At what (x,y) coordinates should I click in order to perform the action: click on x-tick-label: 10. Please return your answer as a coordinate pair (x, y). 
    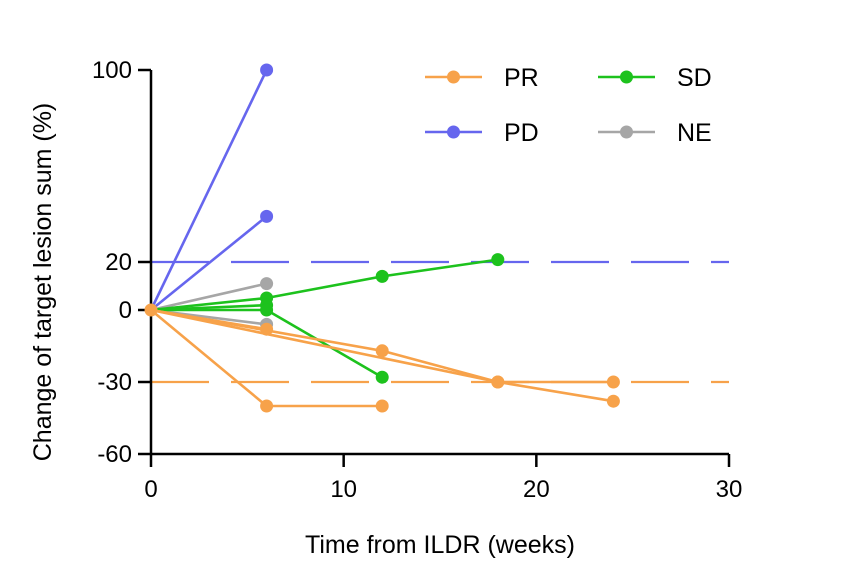
    Looking at the image, I should click on (343, 489).